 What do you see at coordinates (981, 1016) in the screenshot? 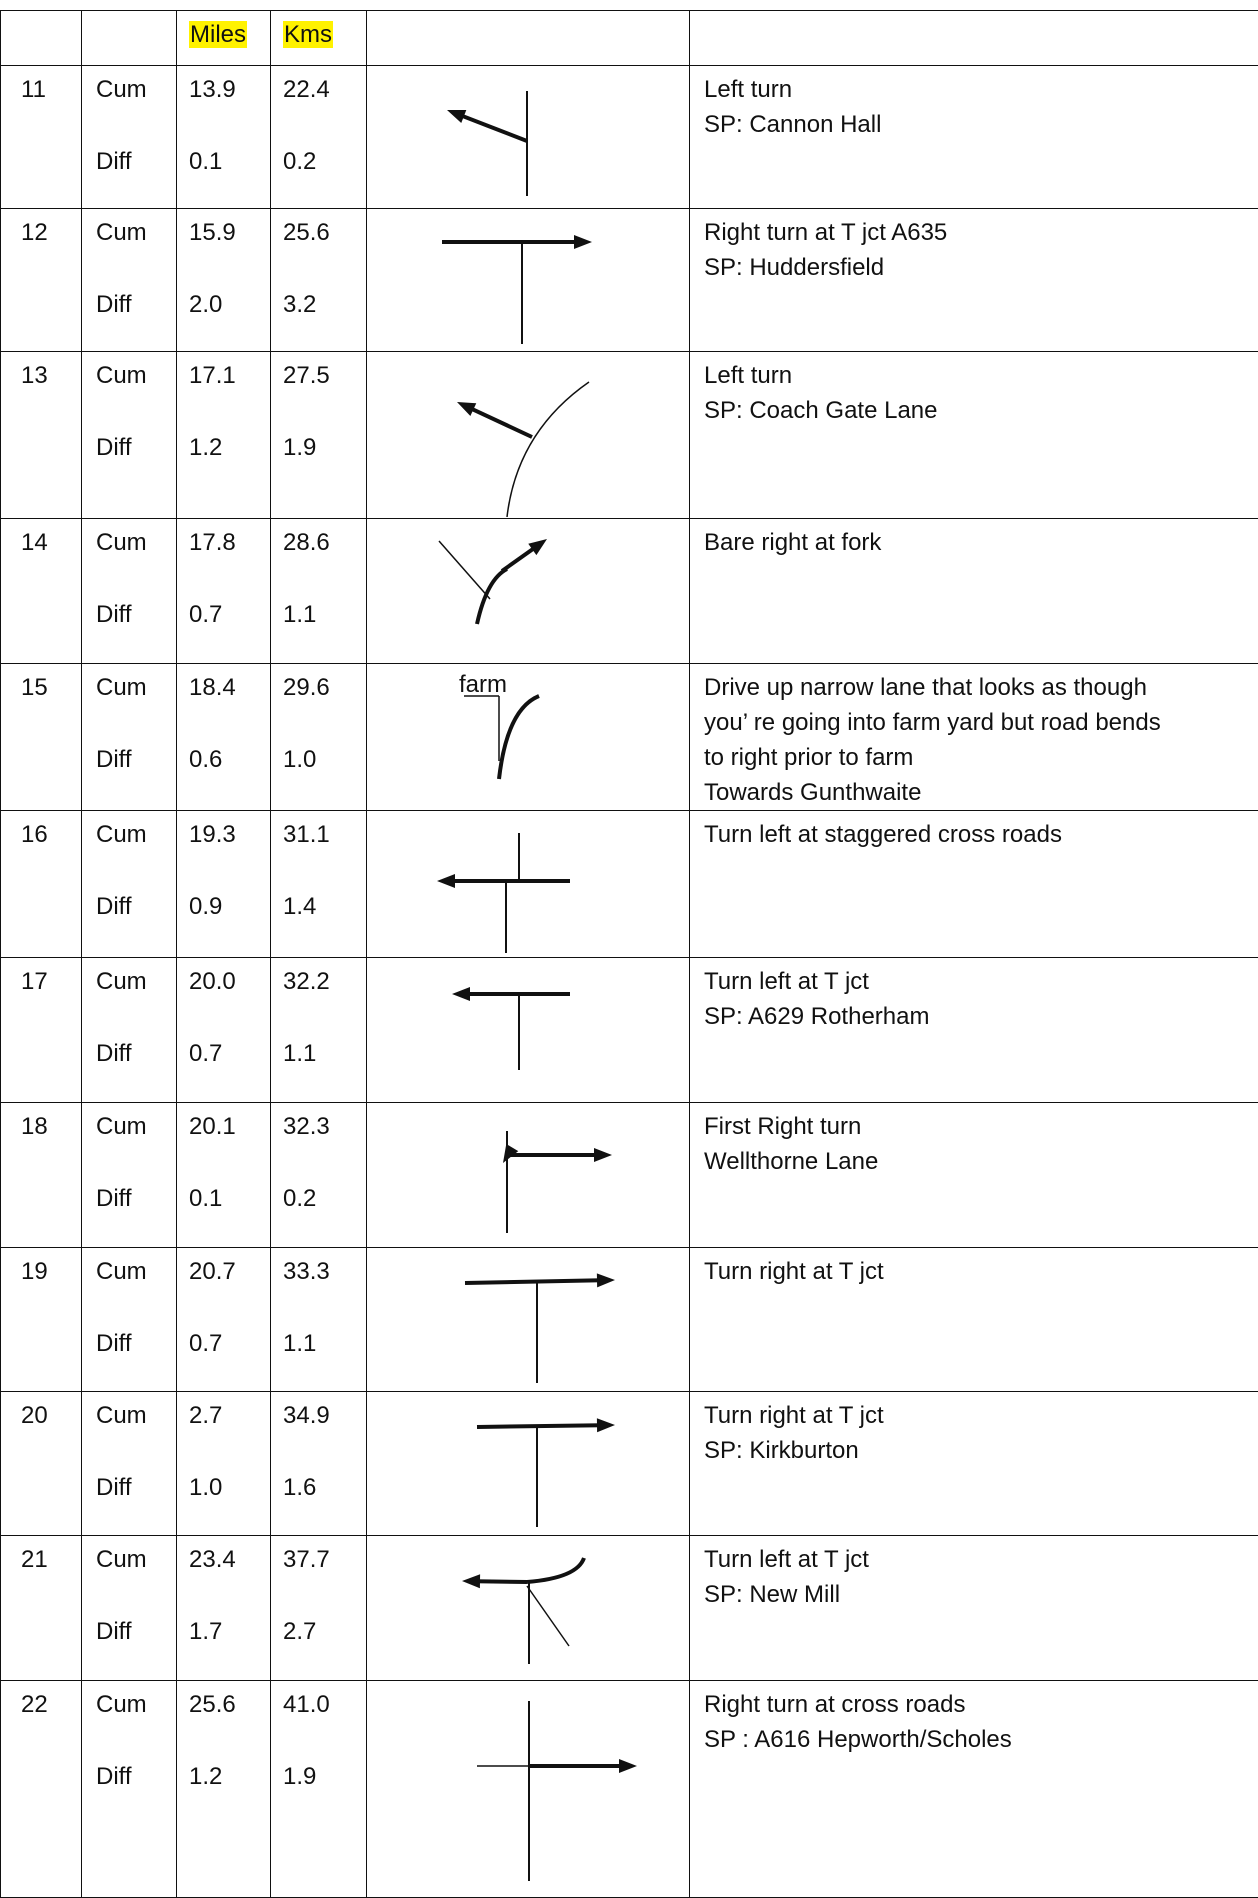
I see `instruction-line: SP: A629 Rotherham` at bounding box center [981, 1016].